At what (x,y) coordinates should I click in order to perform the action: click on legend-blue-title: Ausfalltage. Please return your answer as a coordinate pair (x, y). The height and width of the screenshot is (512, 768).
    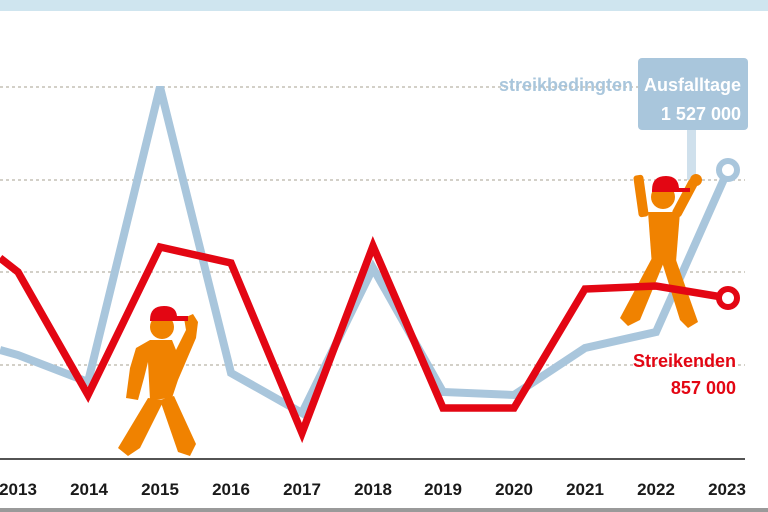
    Looking at the image, I should click on (692, 85).